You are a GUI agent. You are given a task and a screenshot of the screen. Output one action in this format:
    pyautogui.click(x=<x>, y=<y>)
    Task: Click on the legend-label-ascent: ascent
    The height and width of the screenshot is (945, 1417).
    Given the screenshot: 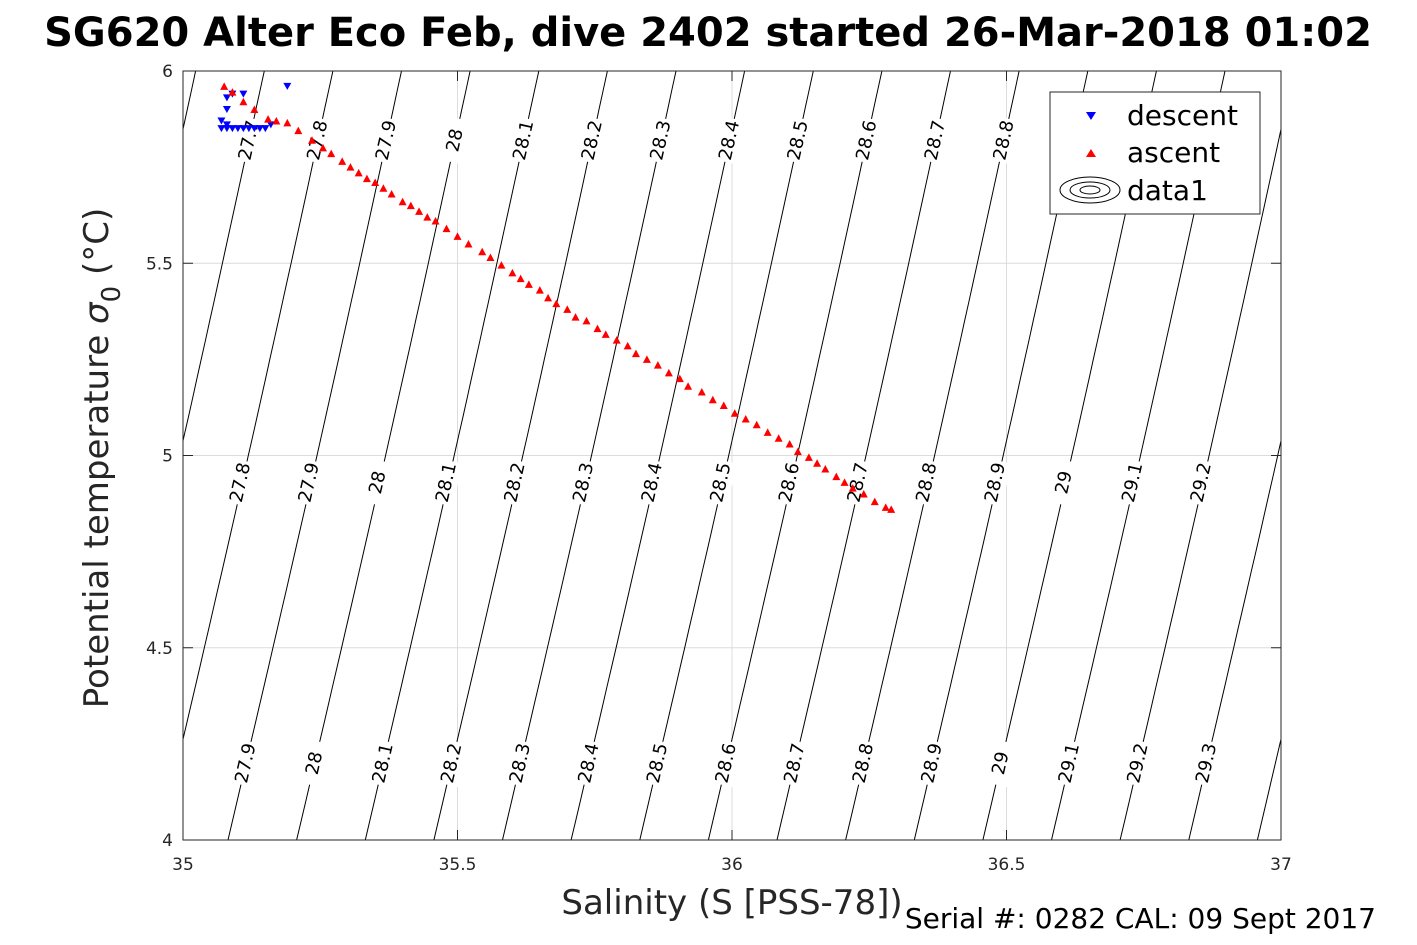 What is the action you would take?
    pyautogui.click(x=1173, y=152)
    